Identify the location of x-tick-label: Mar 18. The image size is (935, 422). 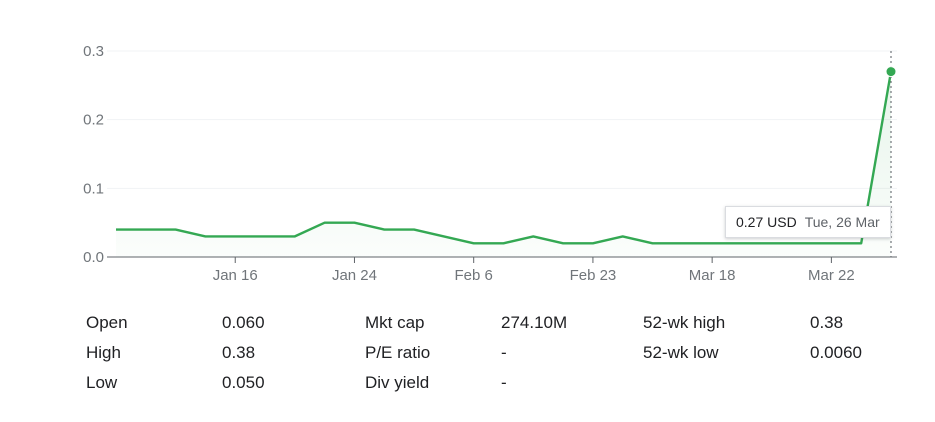
(712, 275).